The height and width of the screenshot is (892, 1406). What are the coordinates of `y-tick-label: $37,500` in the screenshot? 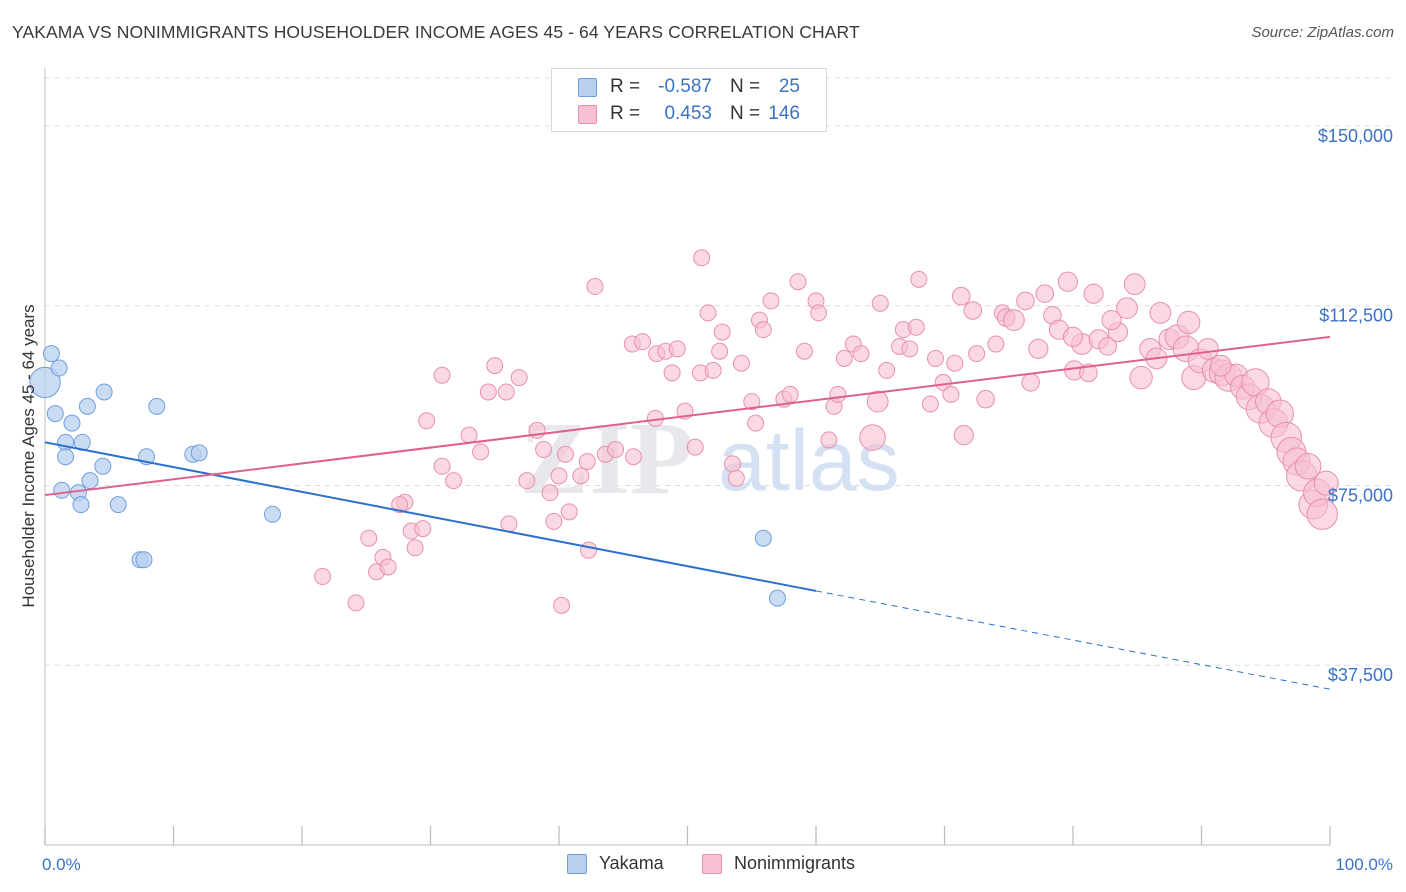 It's located at (1360, 675).